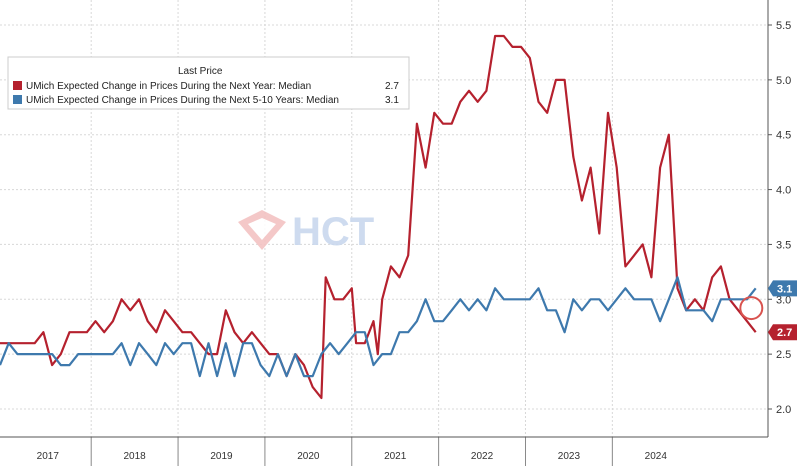 The image size is (800, 466). I want to click on last-value-badge-next-year: 2.7, so click(782, 332).